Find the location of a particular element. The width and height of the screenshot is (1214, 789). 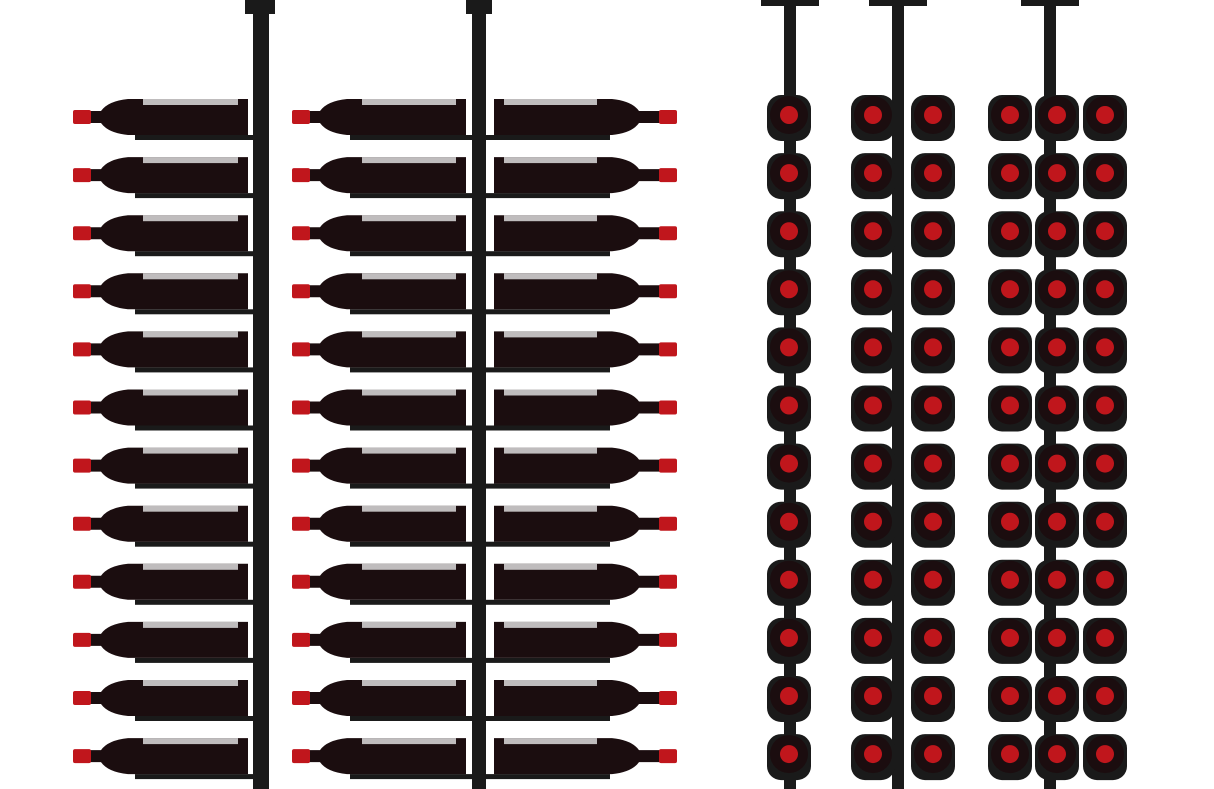

rack-pole is located at coordinates (261, 394).